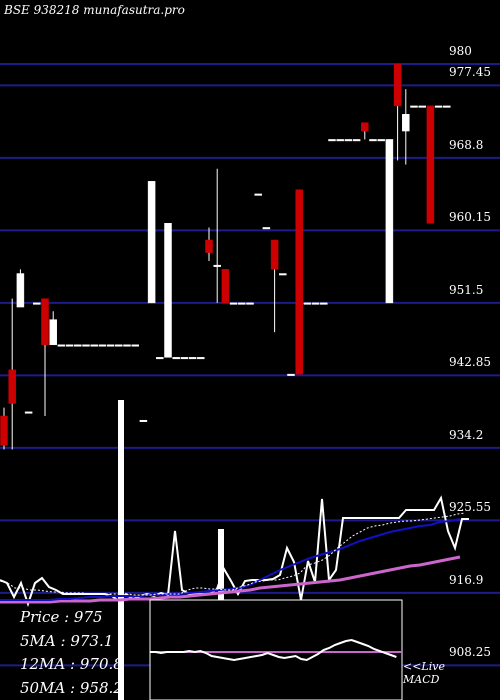  I want to click on y-tick-label: 968.8, so click(466, 144).